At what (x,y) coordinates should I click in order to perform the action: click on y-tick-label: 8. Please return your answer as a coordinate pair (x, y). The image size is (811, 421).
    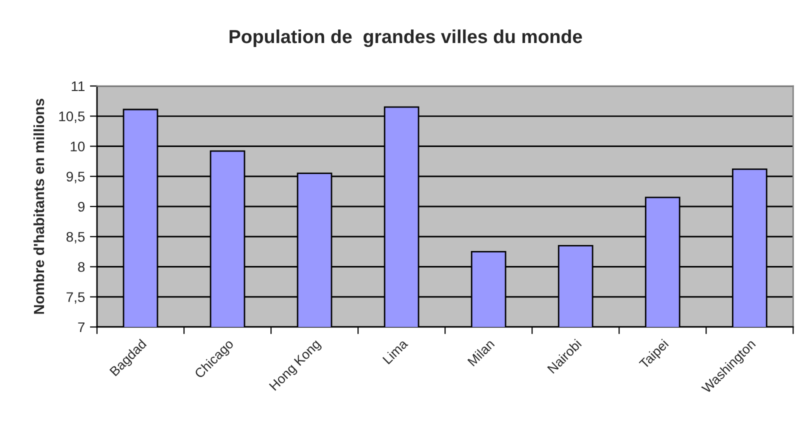
    Looking at the image, I should click on (81, 267).